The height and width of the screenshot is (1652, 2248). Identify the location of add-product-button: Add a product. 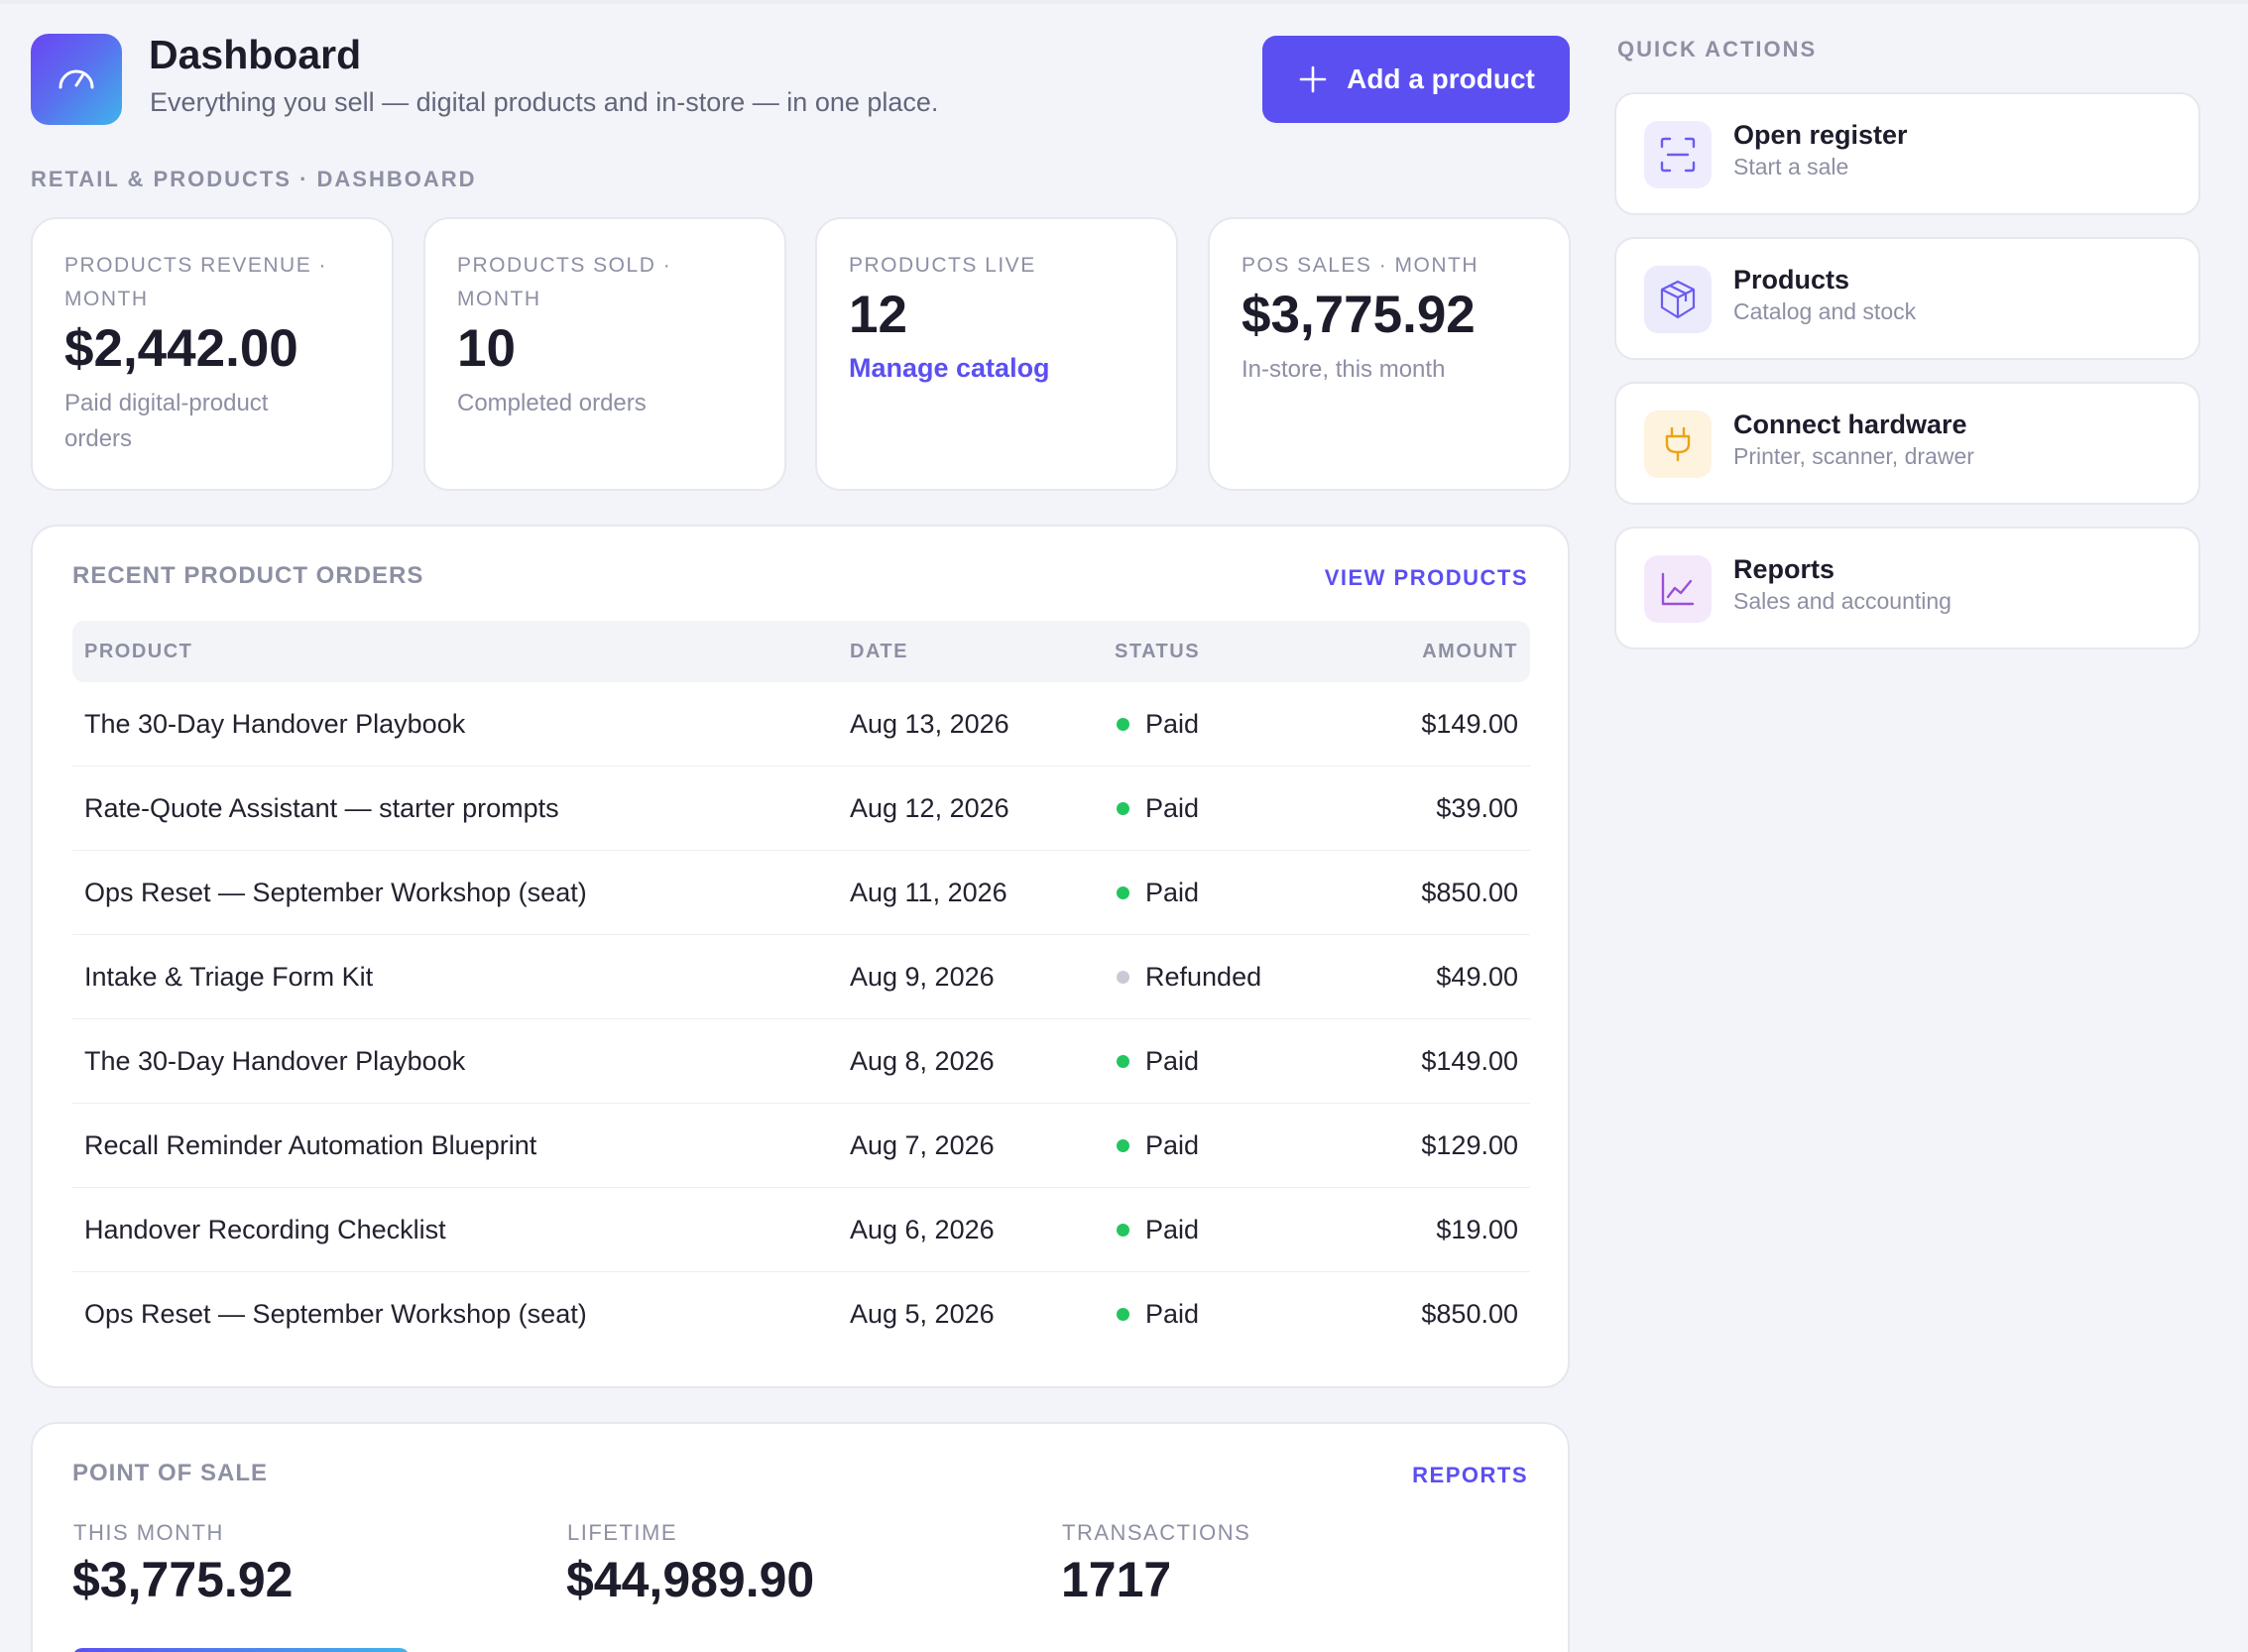
(1416, 79).